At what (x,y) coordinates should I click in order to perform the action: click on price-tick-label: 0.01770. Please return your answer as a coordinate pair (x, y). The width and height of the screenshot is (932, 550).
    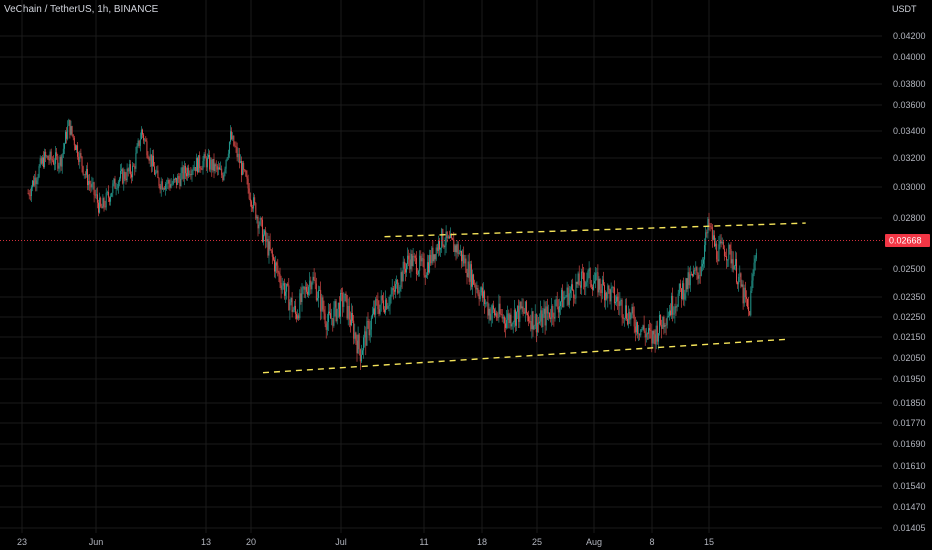
    Looking at the image, I should click on (909, 423).